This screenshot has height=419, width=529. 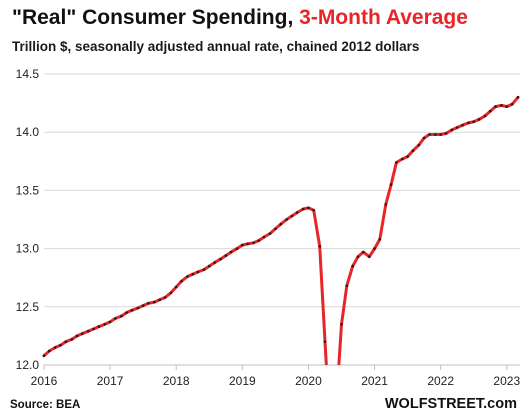 What do you see at coordinates (110, 381) in the screenshot?
I see `x-tick-label: 2017` at bounding box center [110, 381].